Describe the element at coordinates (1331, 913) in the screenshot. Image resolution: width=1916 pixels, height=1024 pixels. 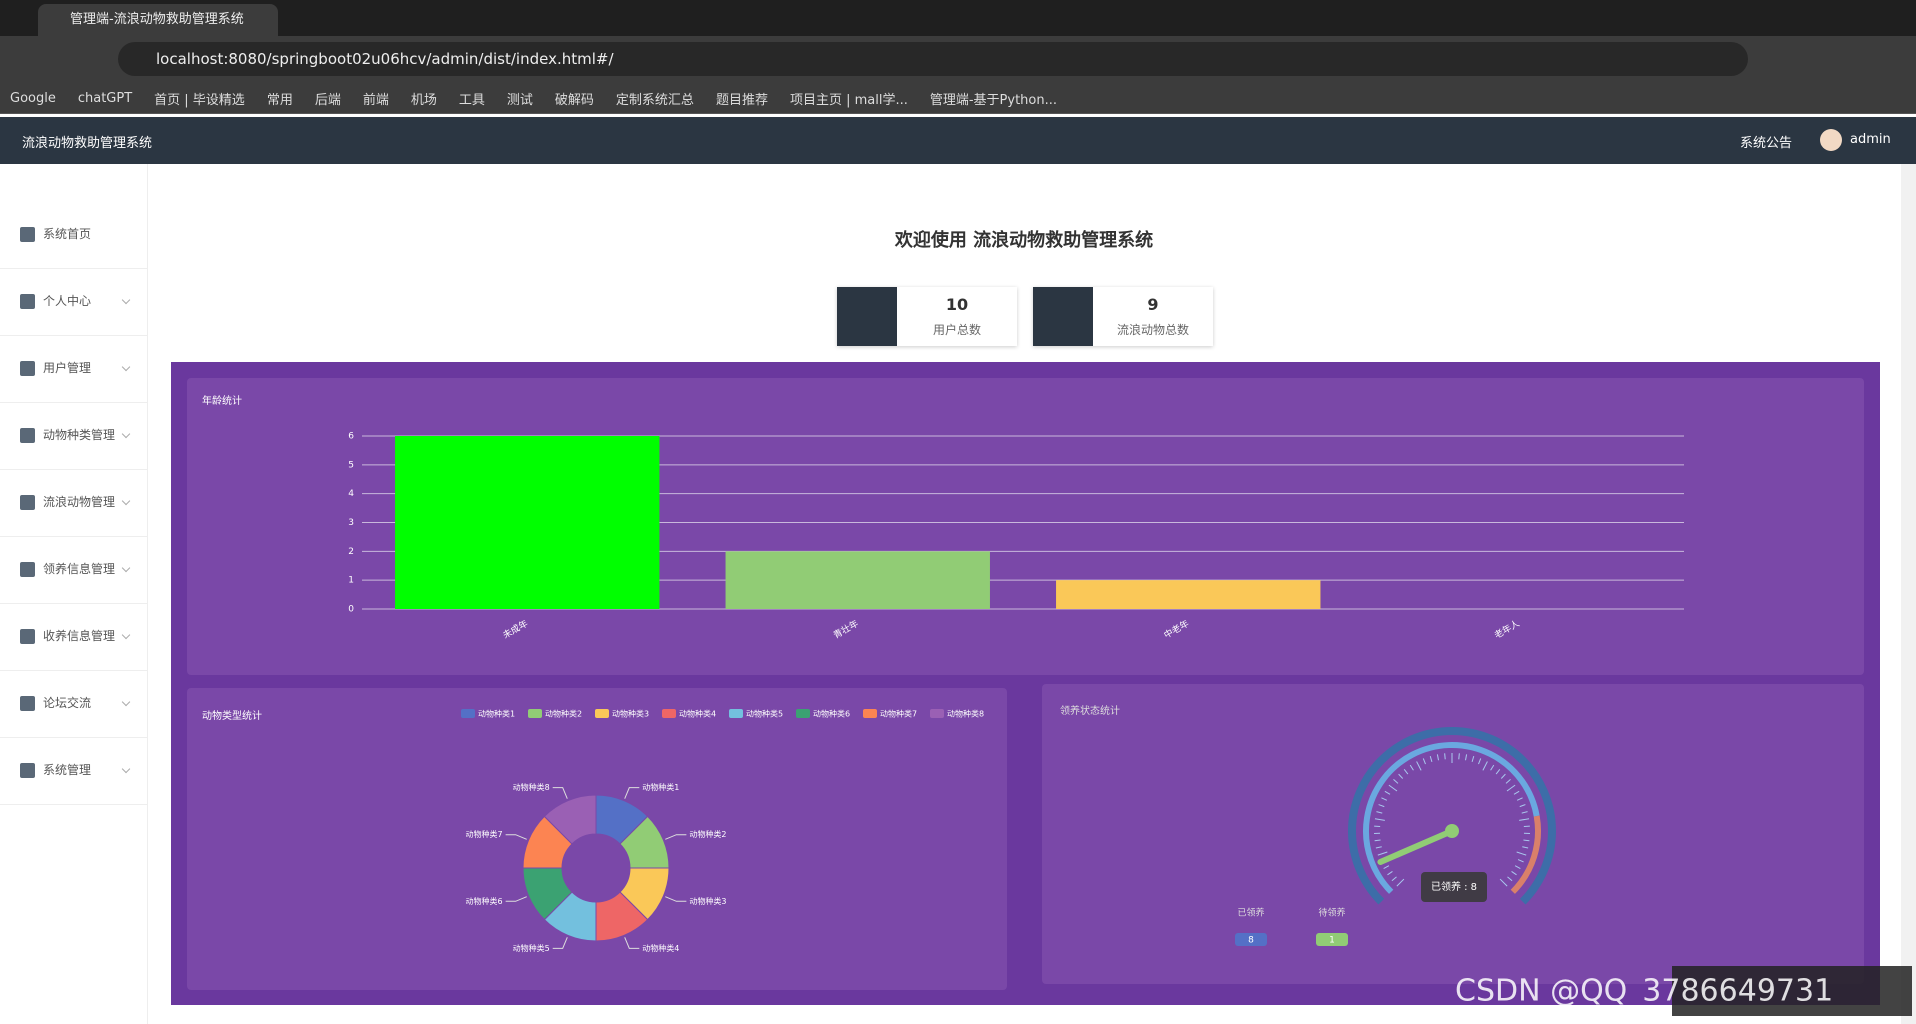
I see `status-label: 待领养` at that location.